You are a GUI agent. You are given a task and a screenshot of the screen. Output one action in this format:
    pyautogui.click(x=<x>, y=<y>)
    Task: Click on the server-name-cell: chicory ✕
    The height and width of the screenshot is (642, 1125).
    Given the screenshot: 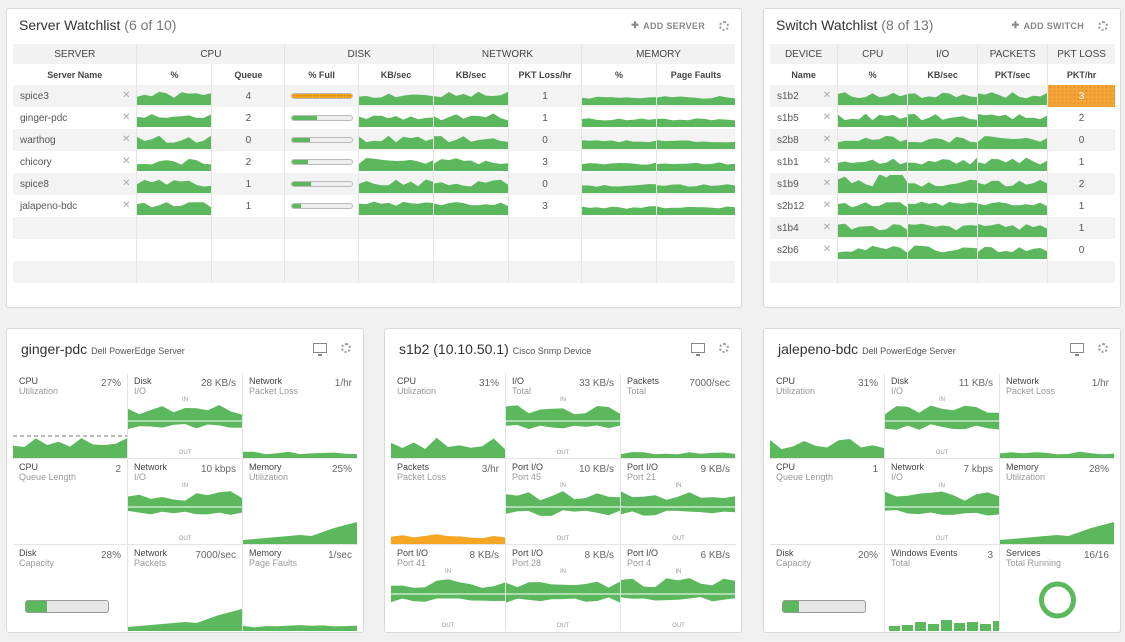 What is the action you would take?
    pyautogui.click(x=75, y=162)
    